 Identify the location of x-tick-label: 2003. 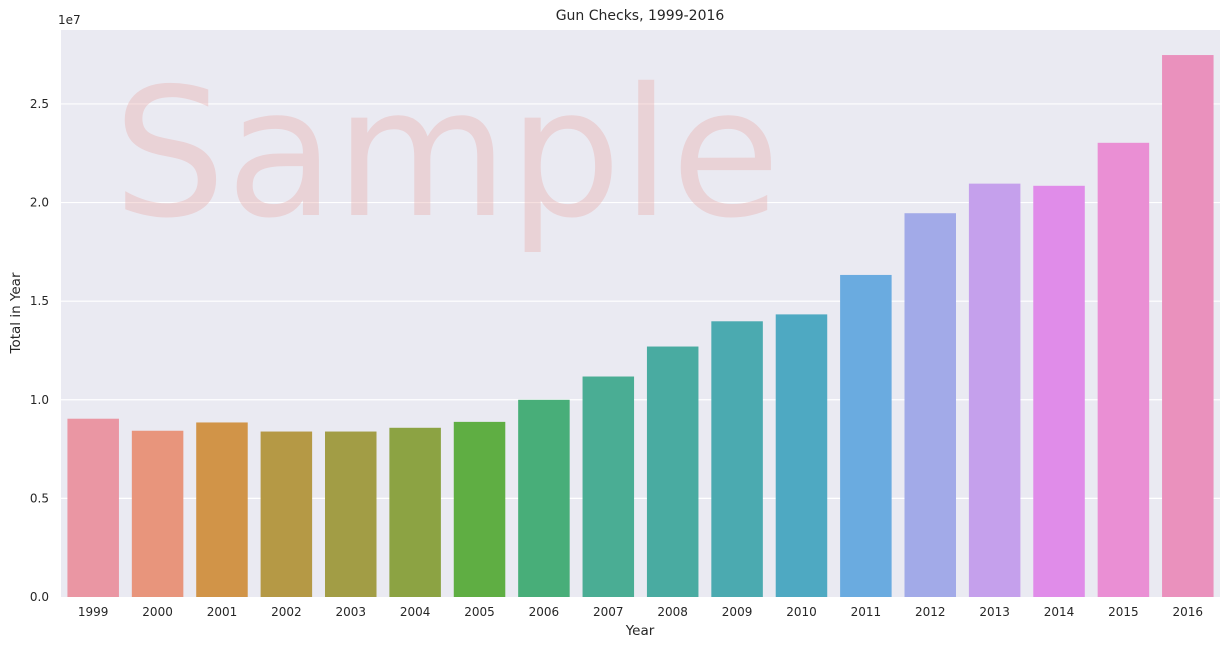
(350, 612).